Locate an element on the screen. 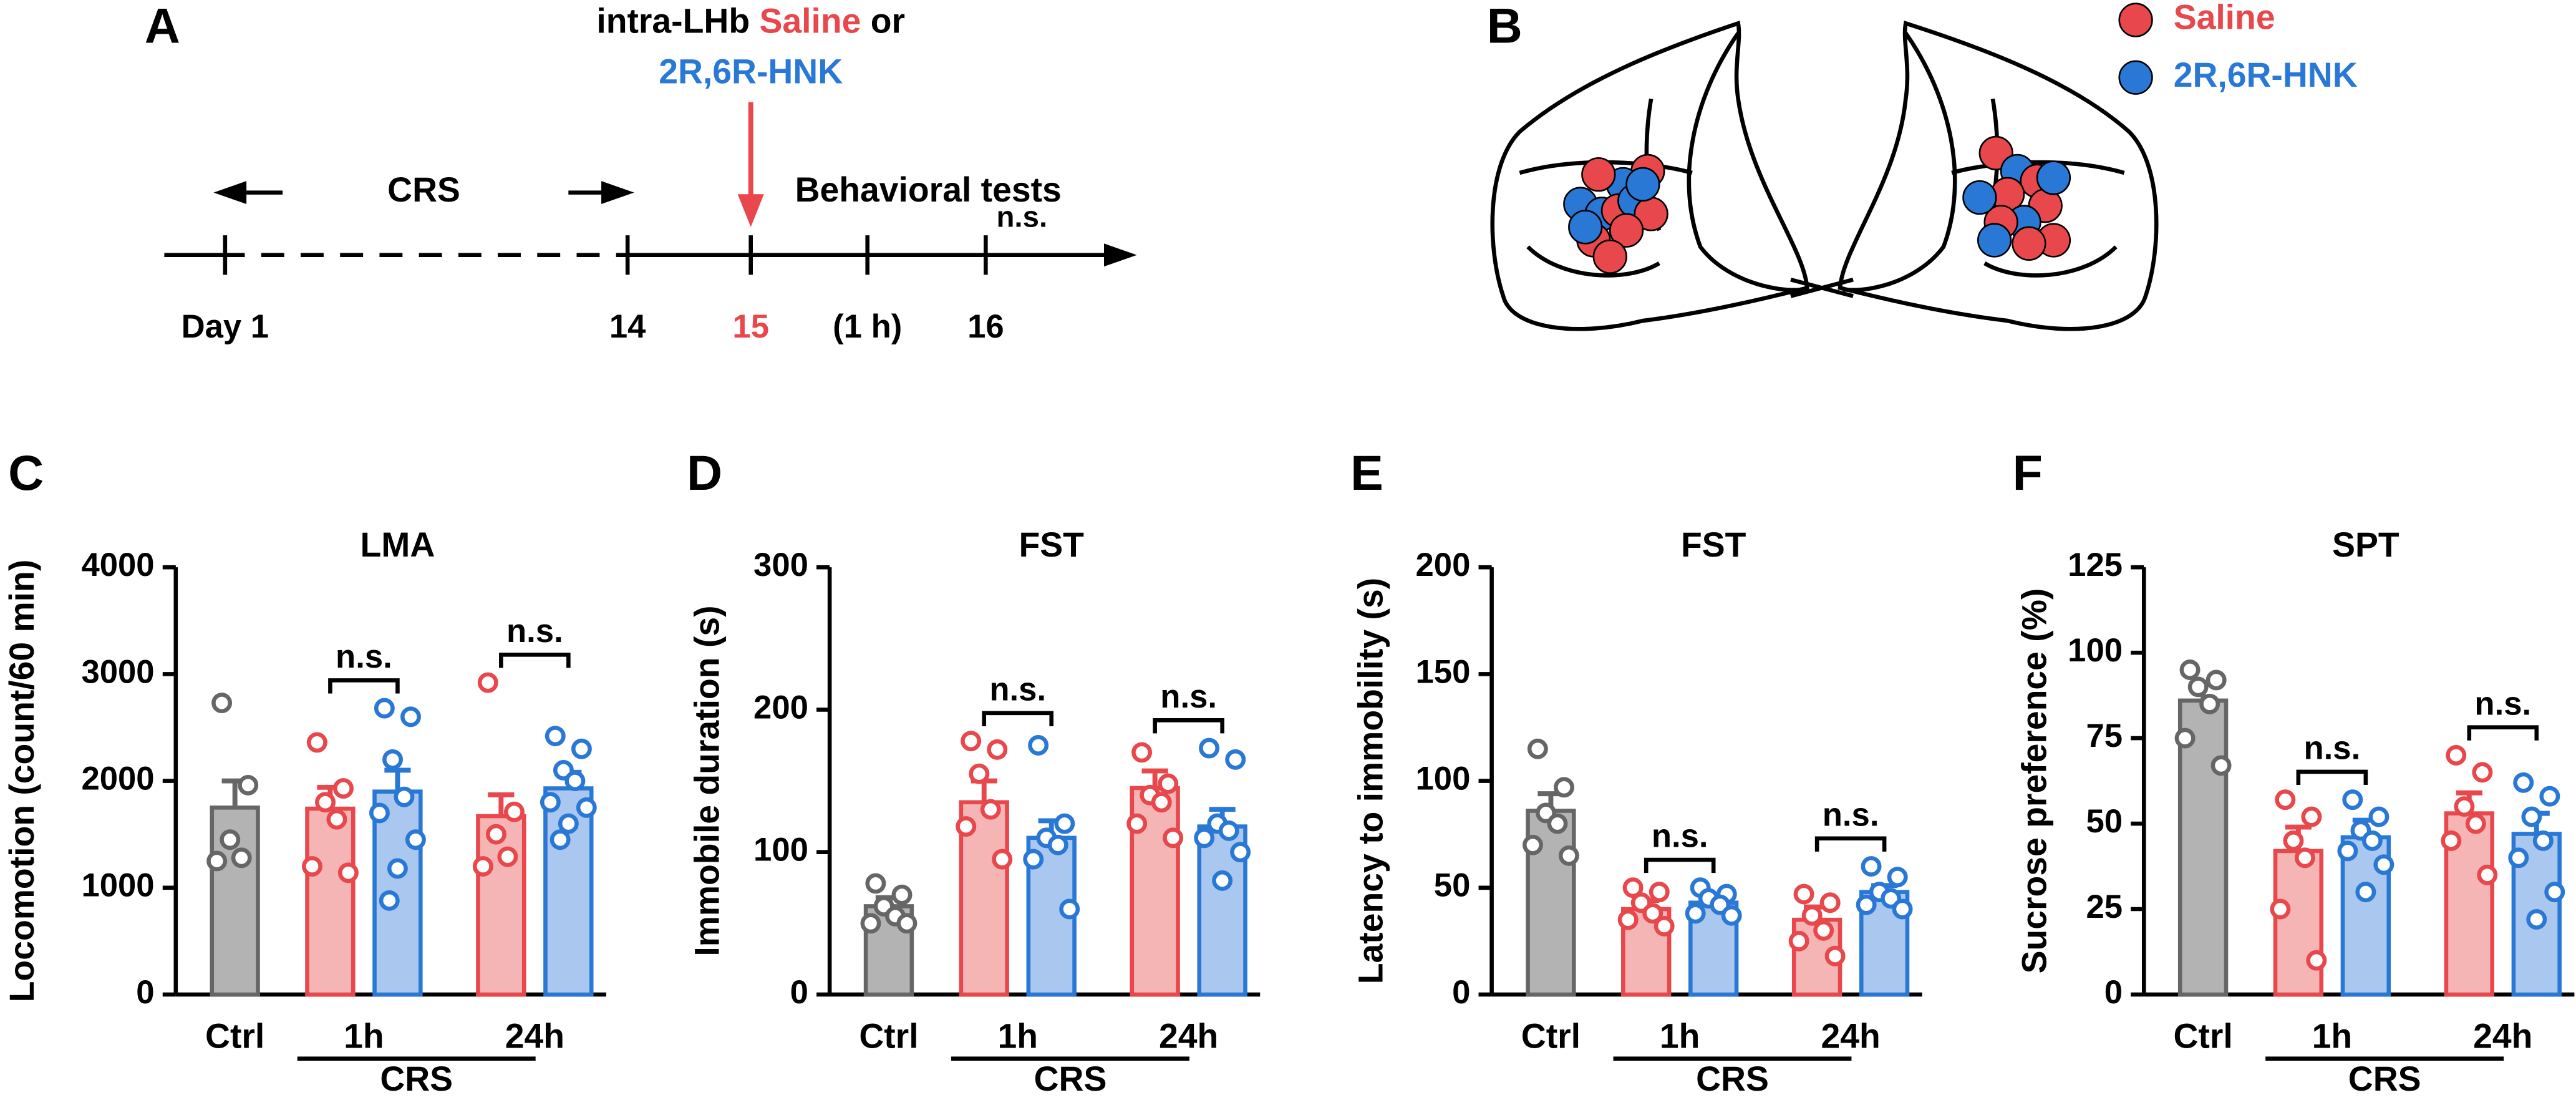 This screenshot has height=1100, width=2576. legend-label: 2R,6R-HNK is located at coordinates (2266, 75).